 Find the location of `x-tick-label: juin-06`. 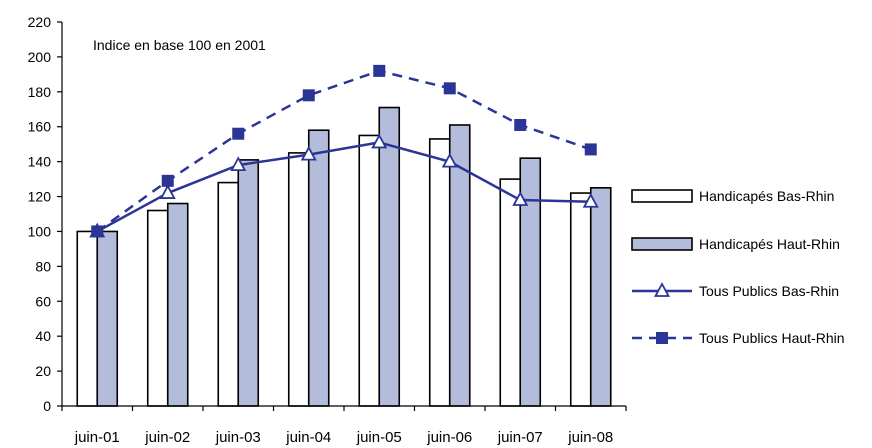

x-tick-label: juin-06 is located at coordinates (449, 437).